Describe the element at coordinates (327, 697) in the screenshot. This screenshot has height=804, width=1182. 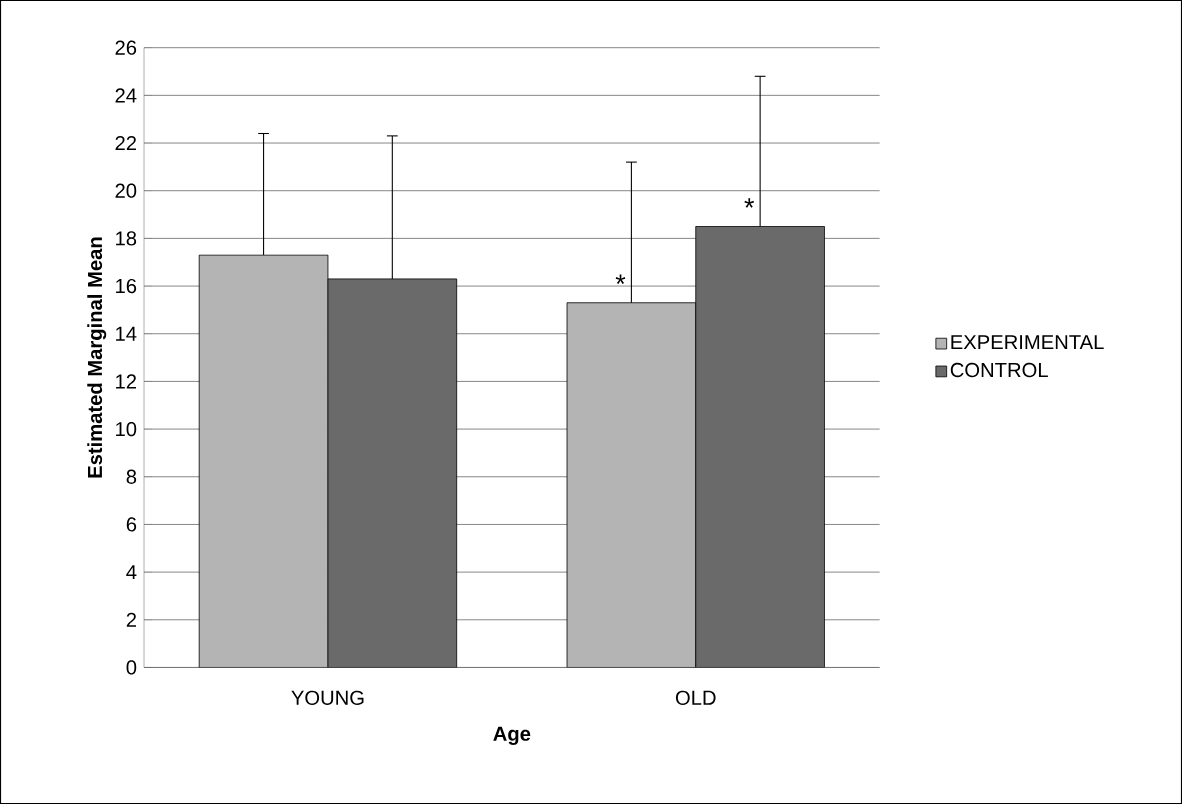
I see `x-tick-label: YOUNG` at that location.